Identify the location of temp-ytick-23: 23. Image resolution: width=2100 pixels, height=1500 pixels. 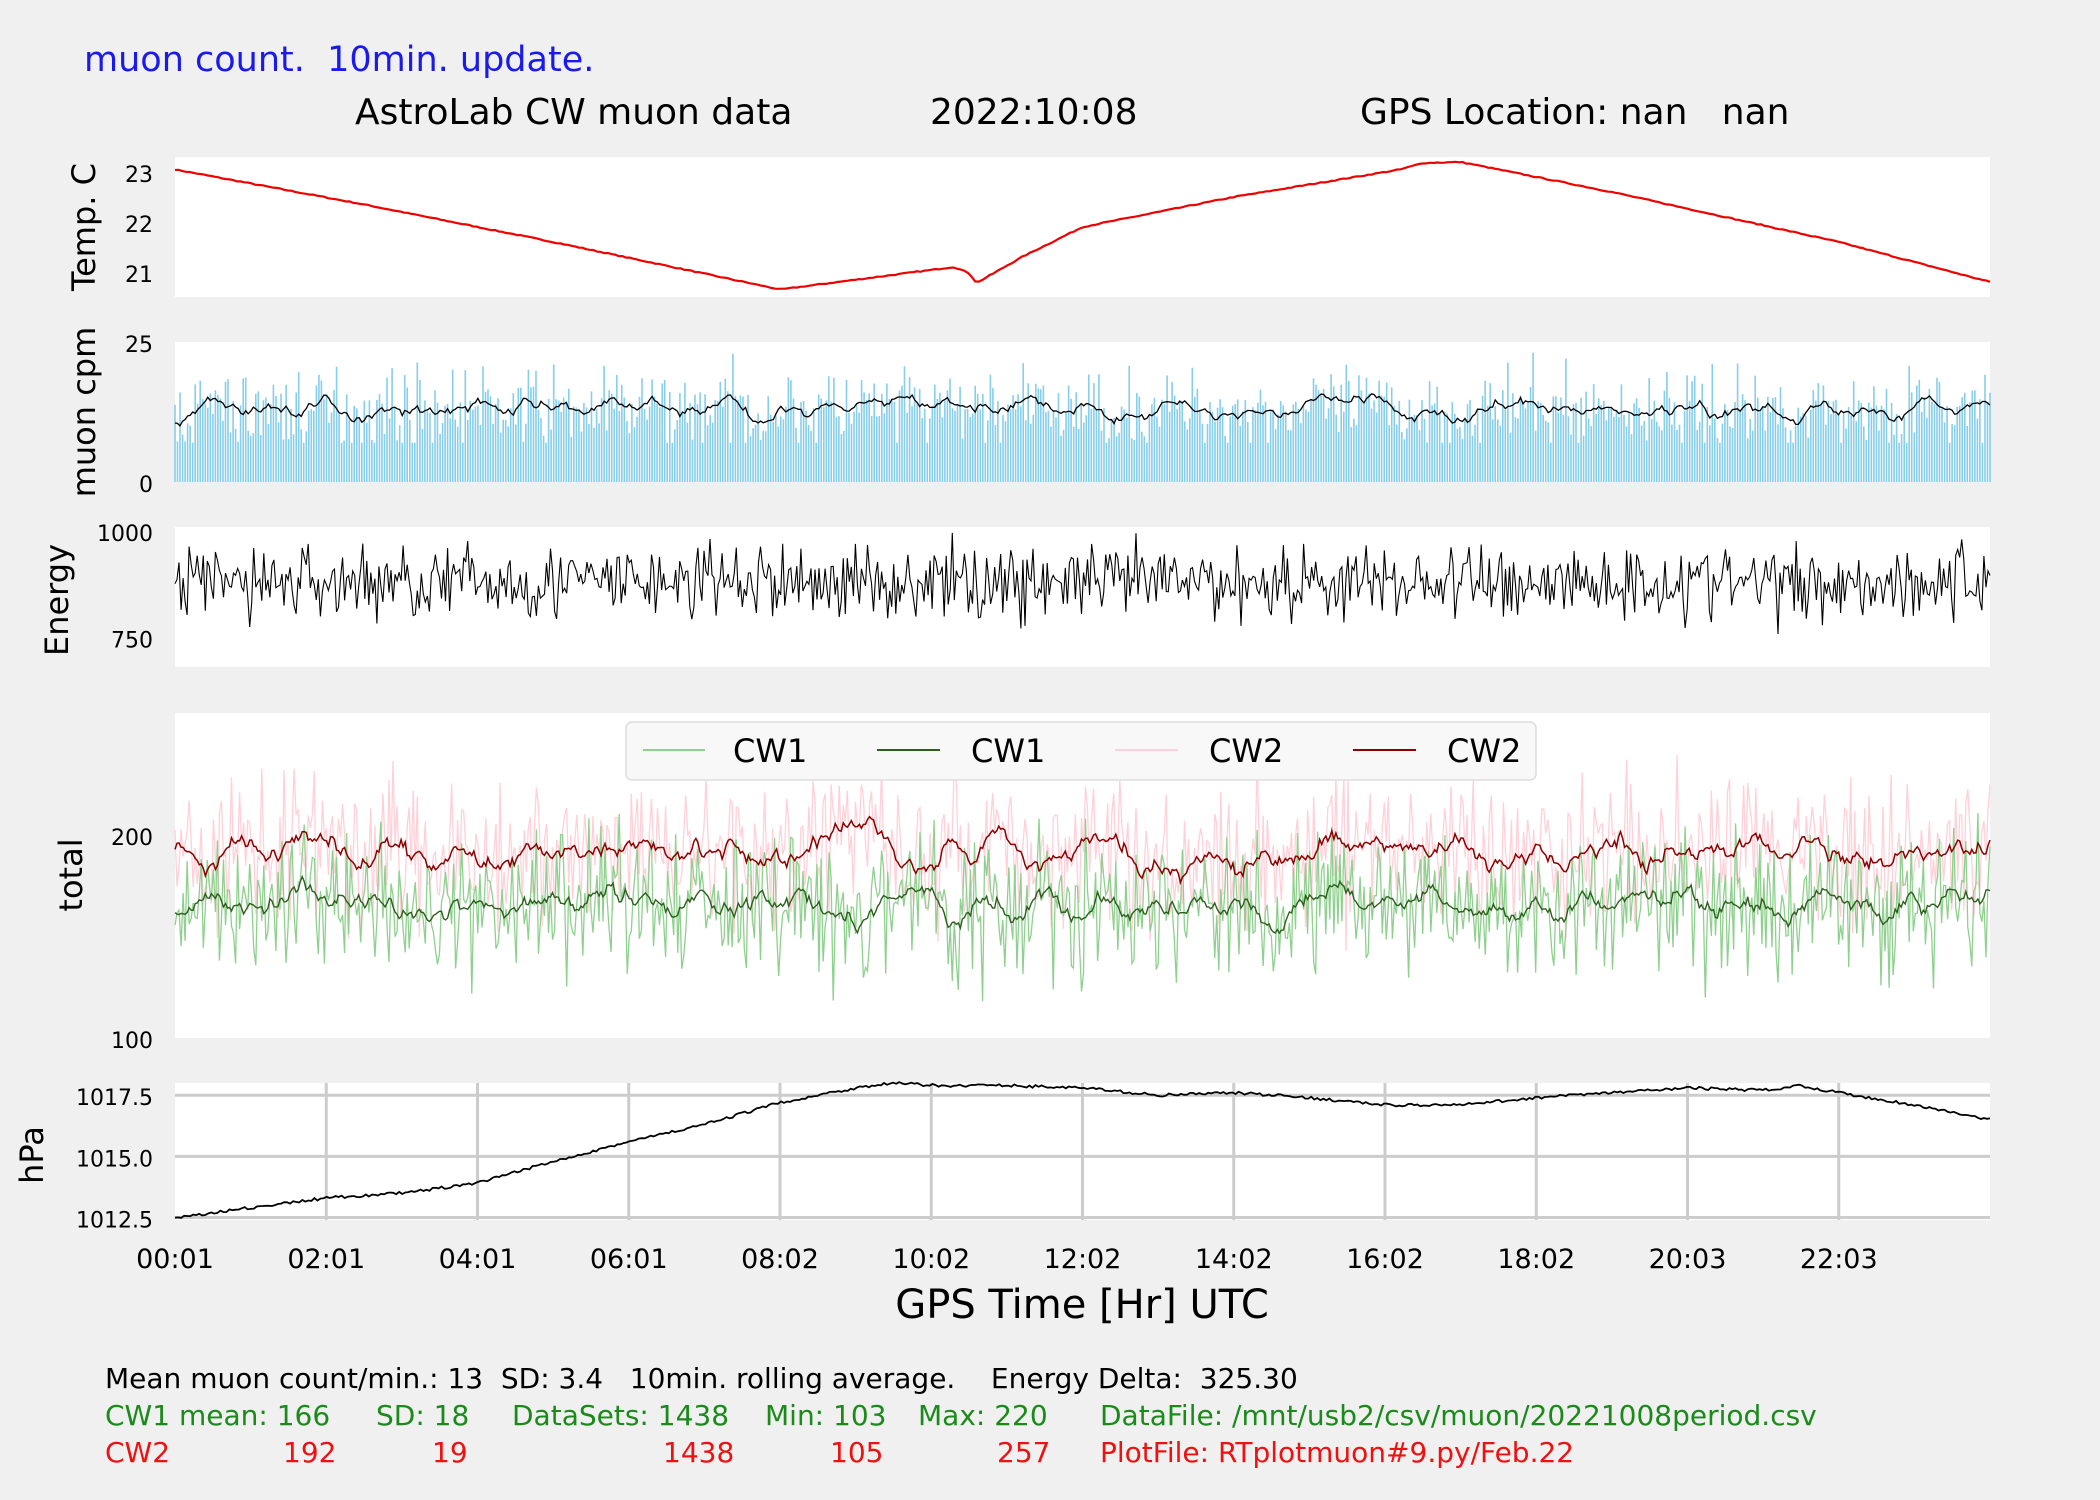
(139, 175).